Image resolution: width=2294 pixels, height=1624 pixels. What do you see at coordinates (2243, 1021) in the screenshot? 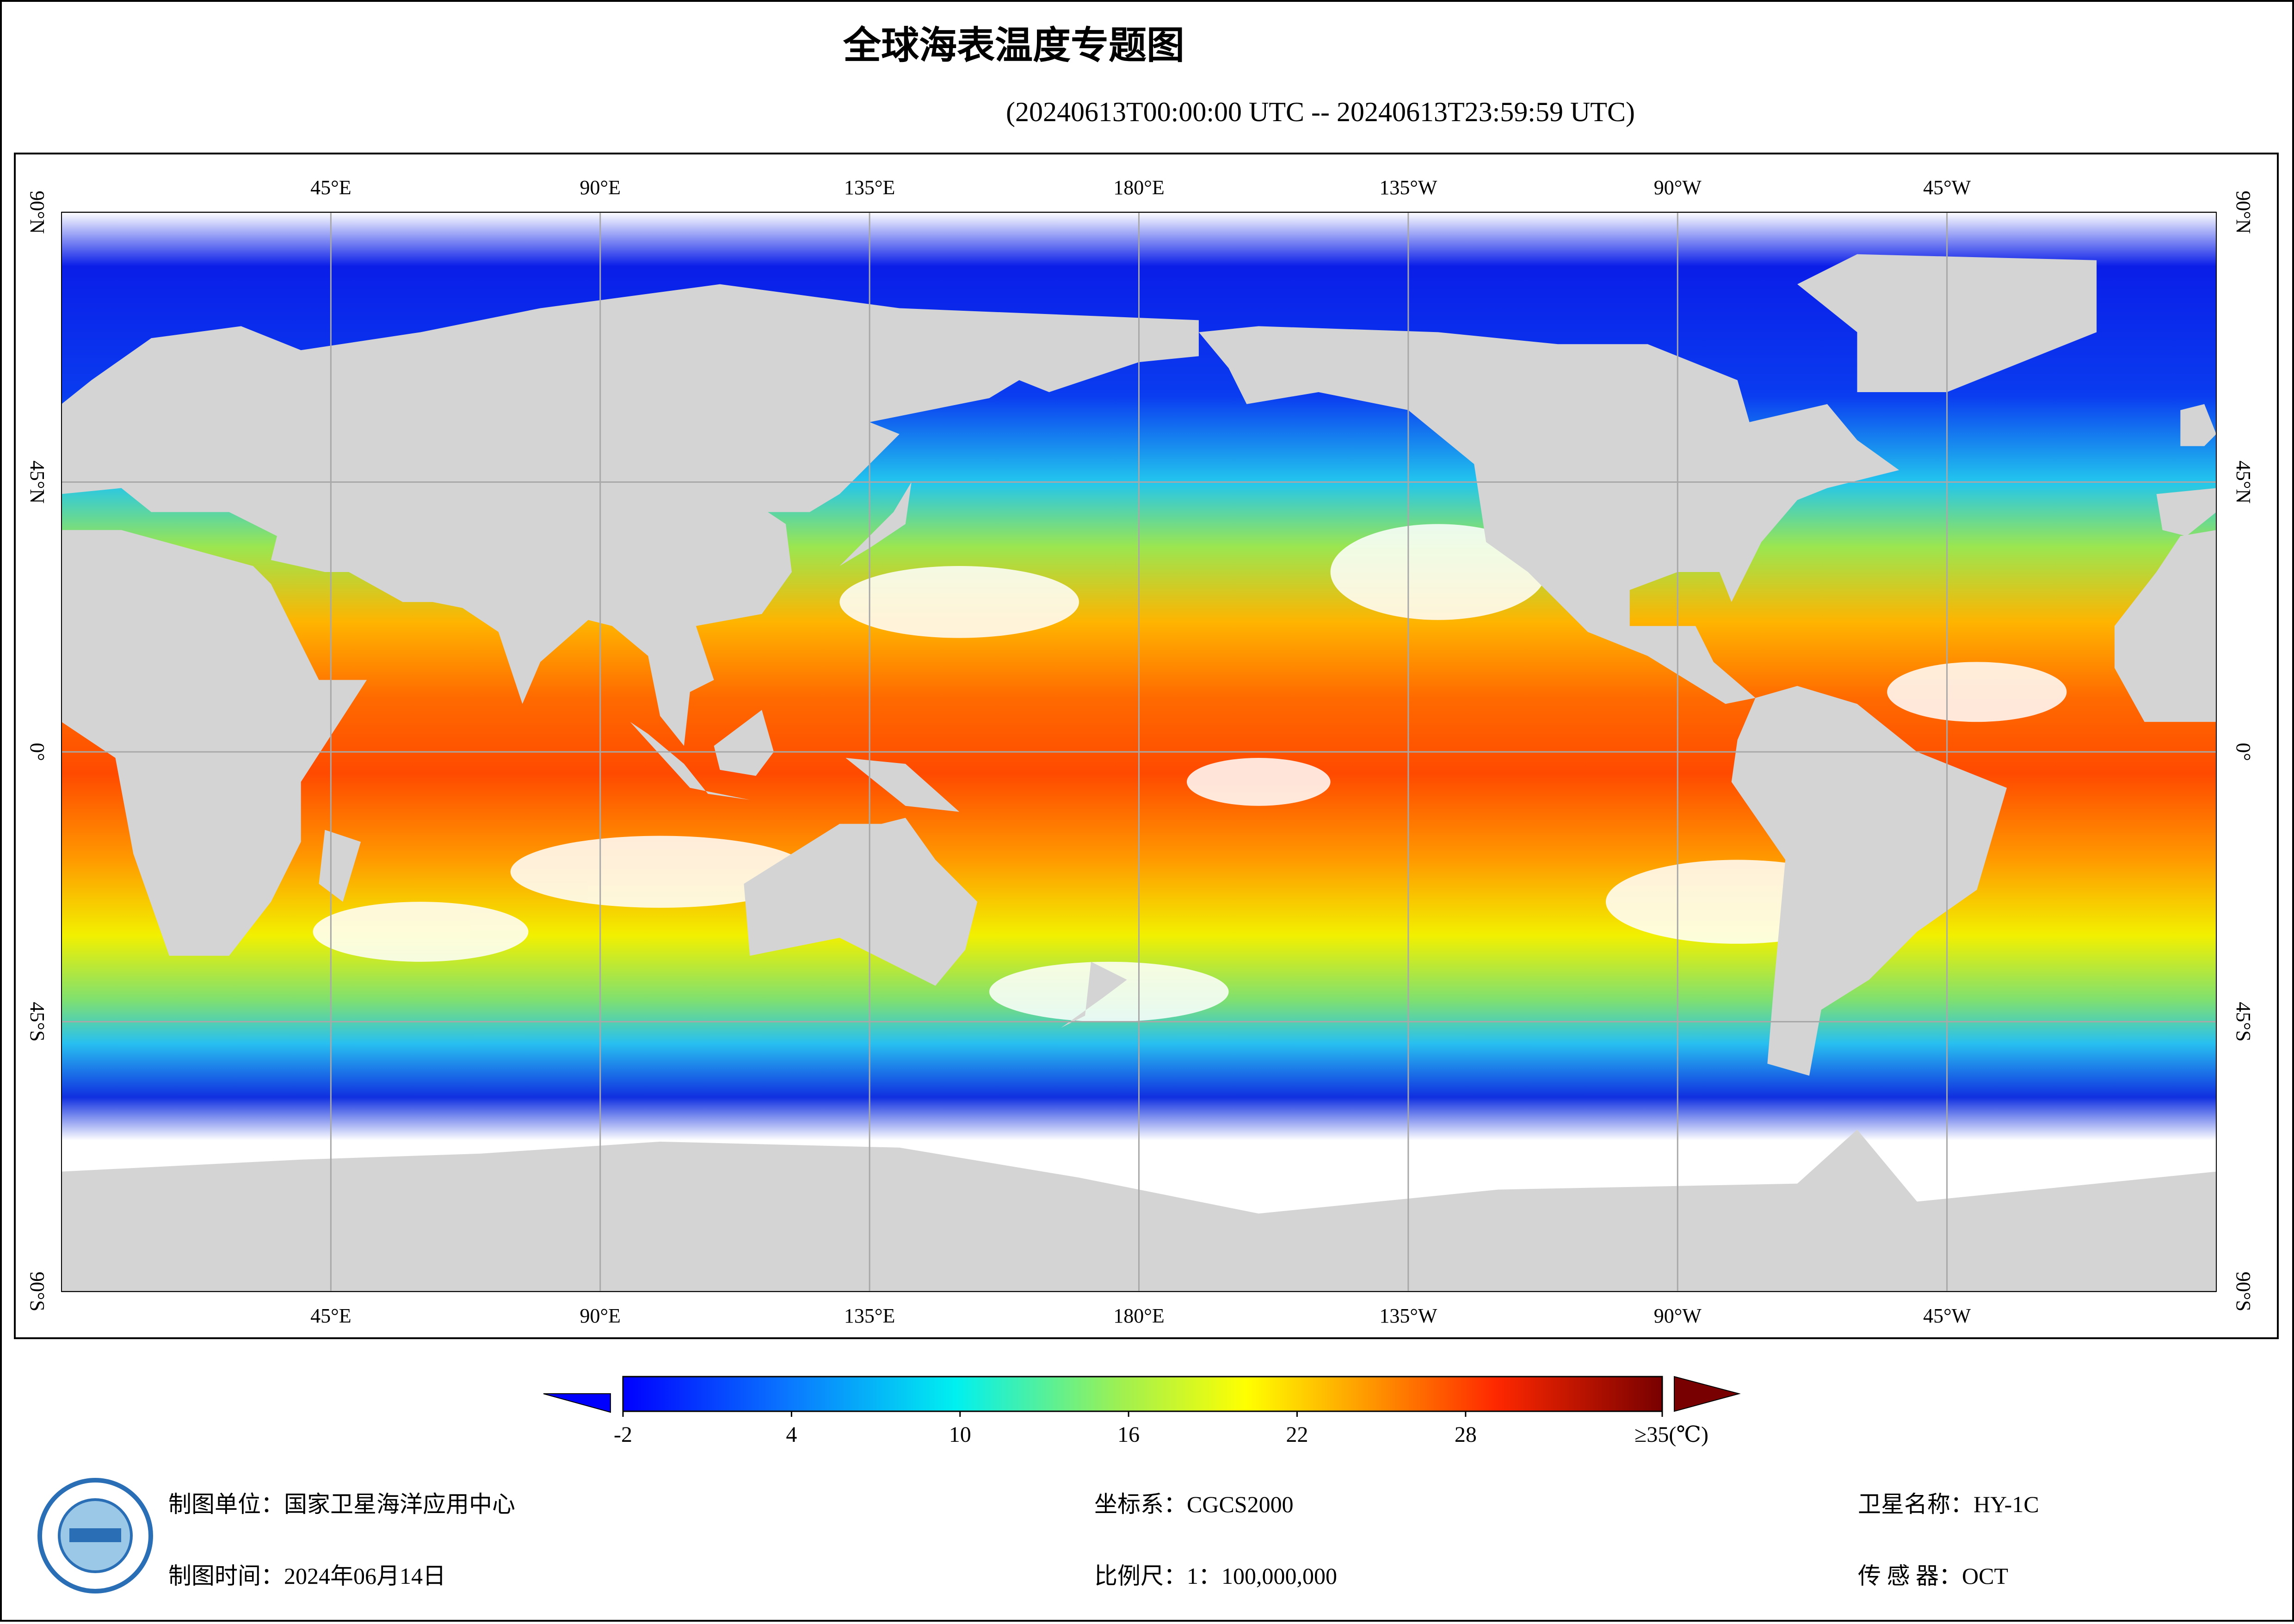
I see `lat-label-right: 45°S` at bounding box center [2243, 1021].